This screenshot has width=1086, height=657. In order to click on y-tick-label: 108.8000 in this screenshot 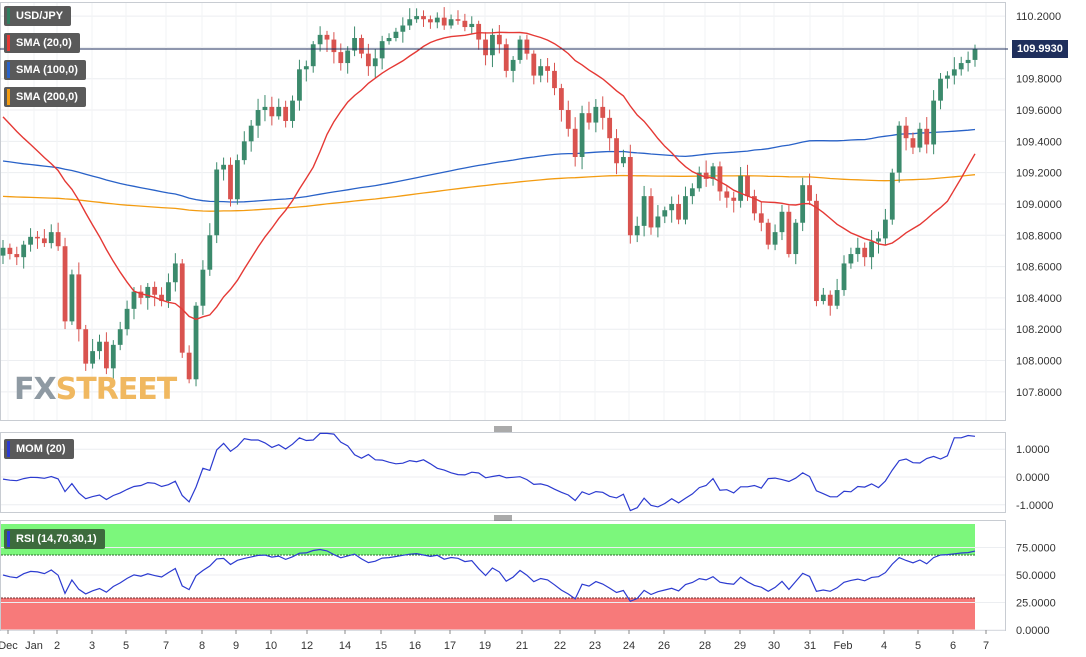, I will do `click(1039, 236)`.